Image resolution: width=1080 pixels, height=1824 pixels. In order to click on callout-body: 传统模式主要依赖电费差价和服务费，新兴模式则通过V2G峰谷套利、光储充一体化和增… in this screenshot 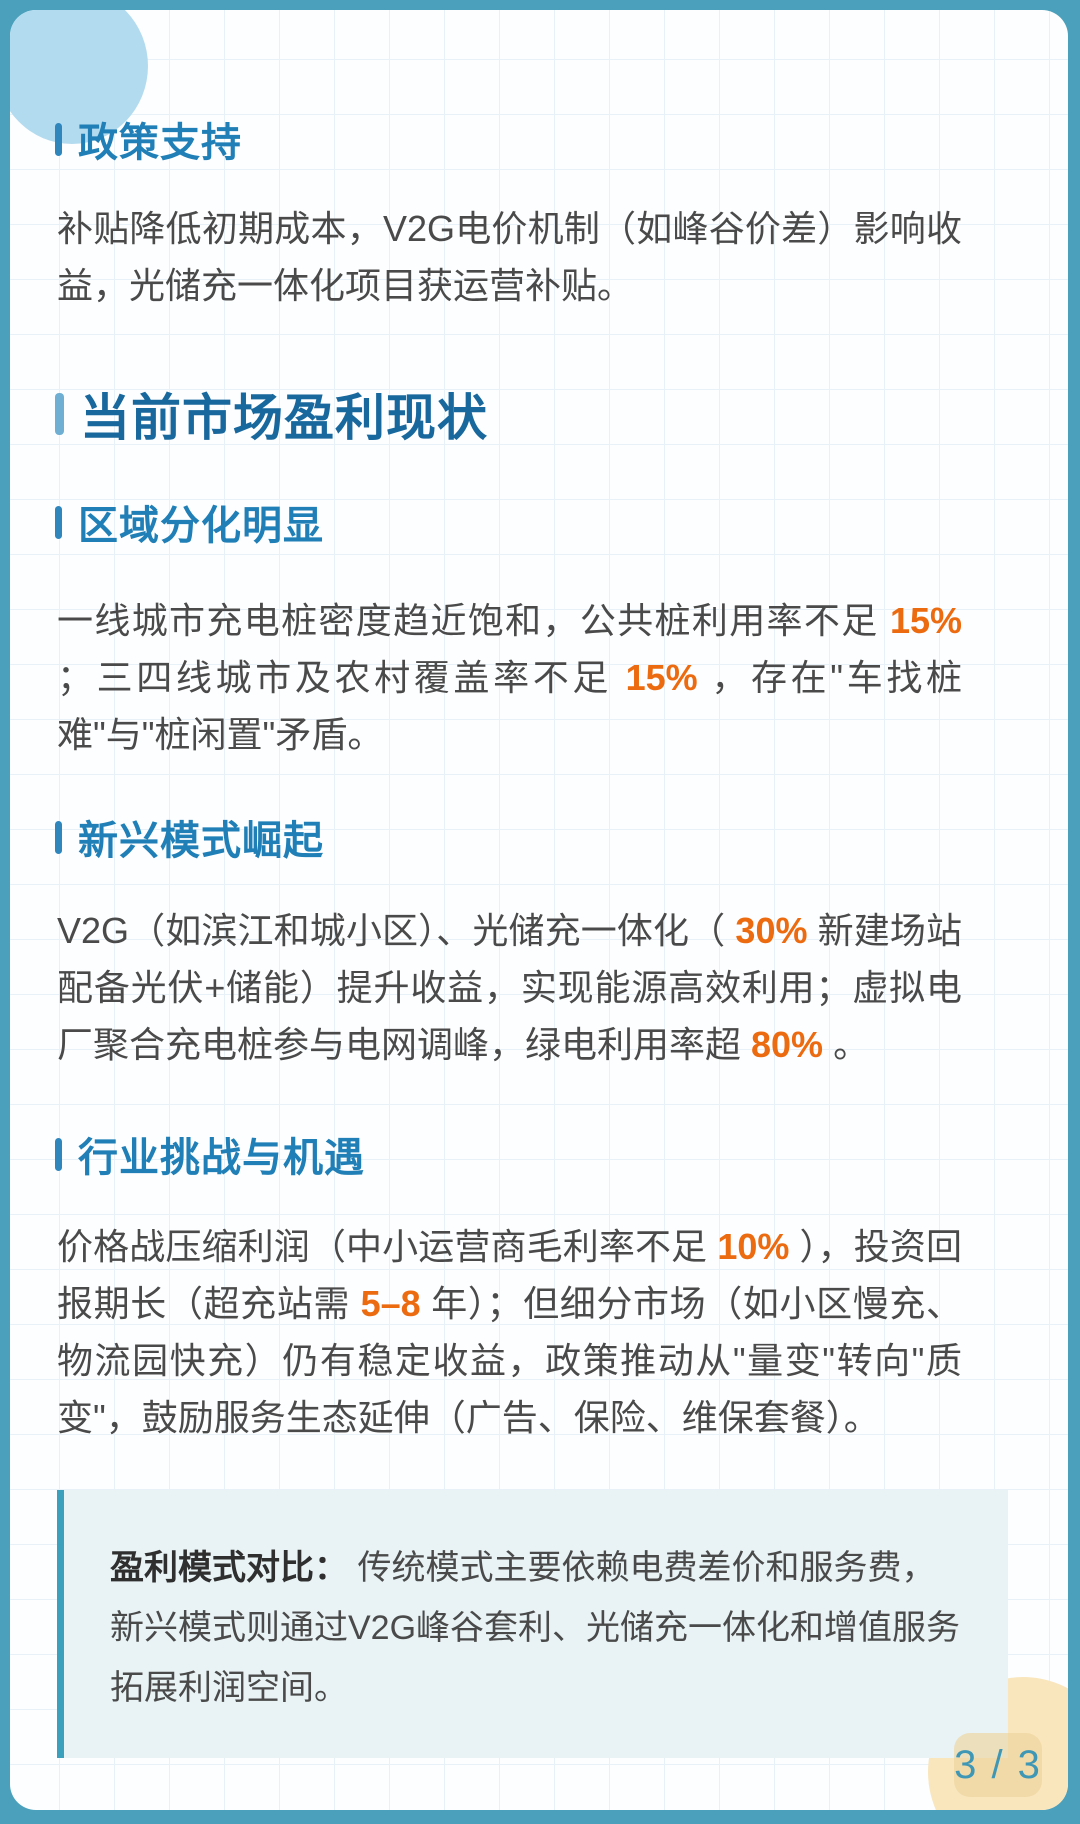, I will do `click(535, 1628)`.